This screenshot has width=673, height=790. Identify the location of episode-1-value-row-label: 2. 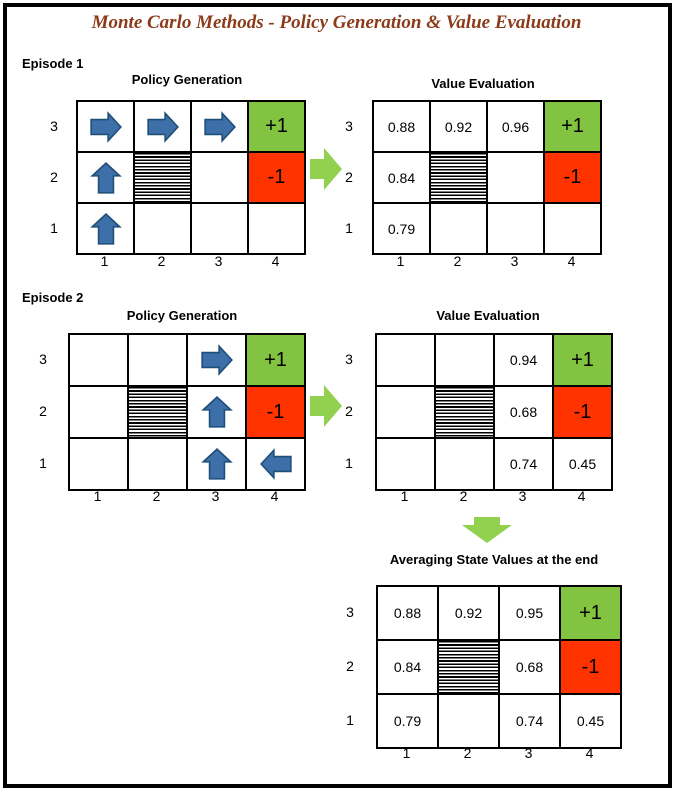
(349, 176).